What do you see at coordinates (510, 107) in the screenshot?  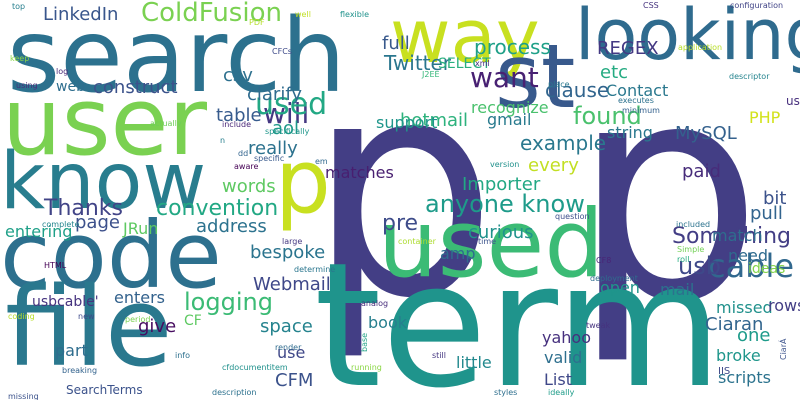 I see `word: recognize` at bounding box center [510, 107].